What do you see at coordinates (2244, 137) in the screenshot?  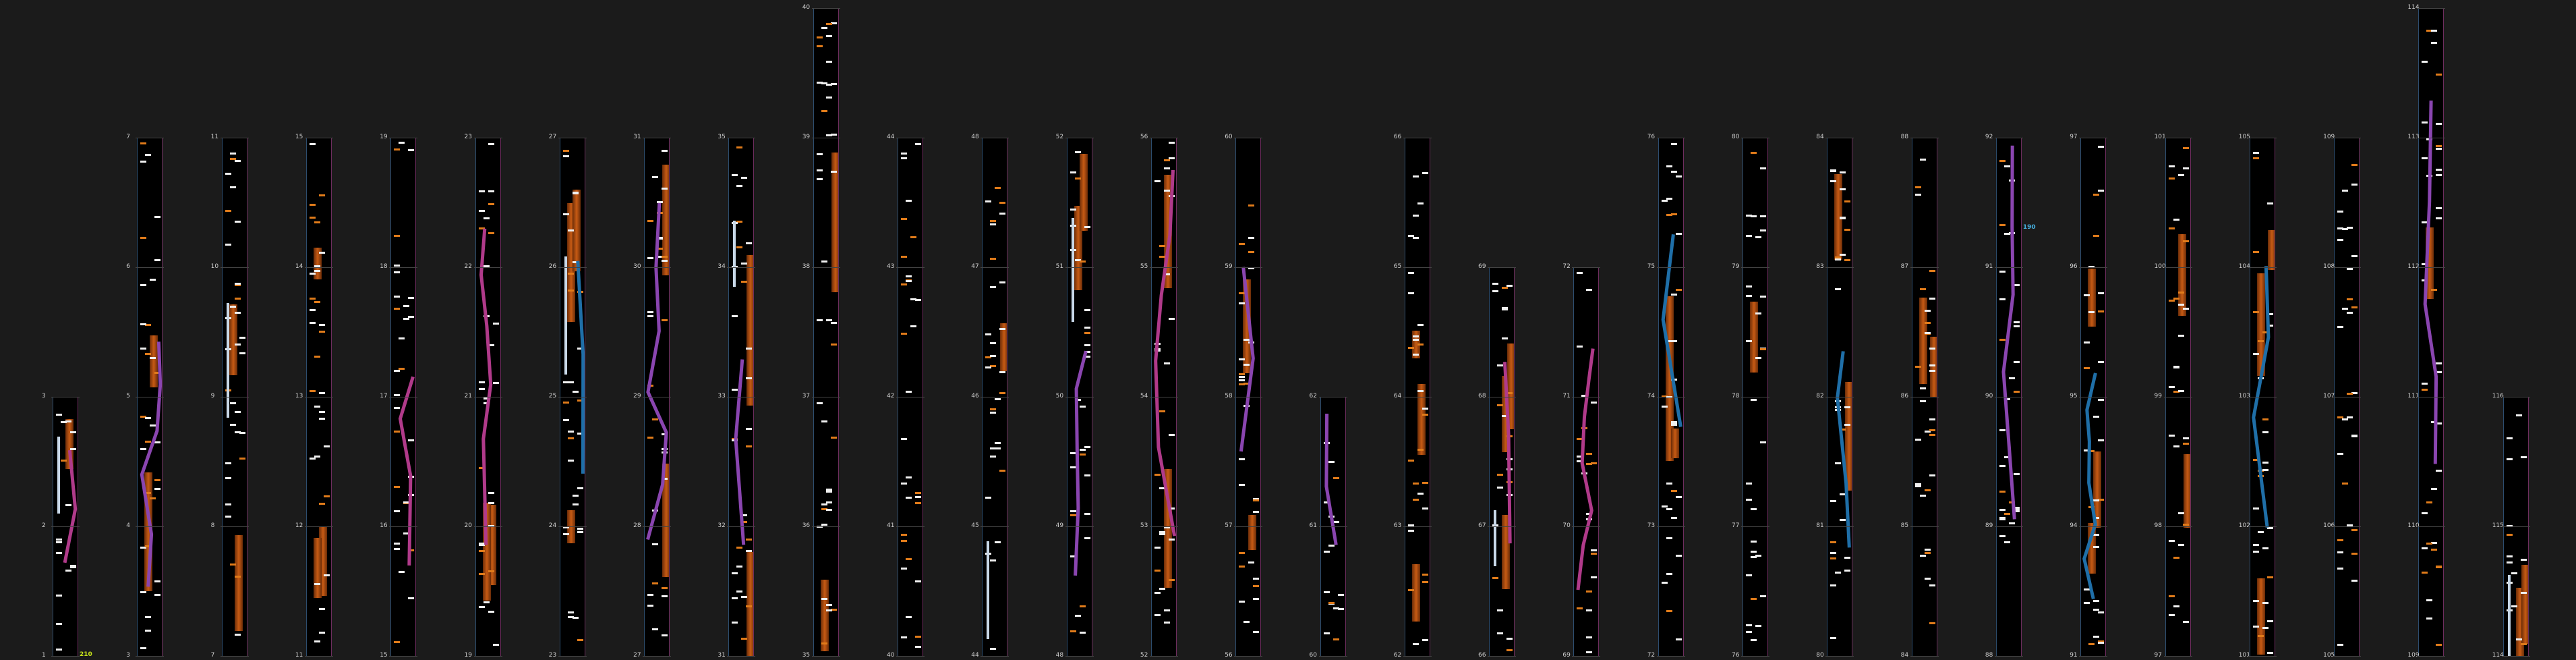 I see `measure-number: 105` at bounding box center [2244, 137].